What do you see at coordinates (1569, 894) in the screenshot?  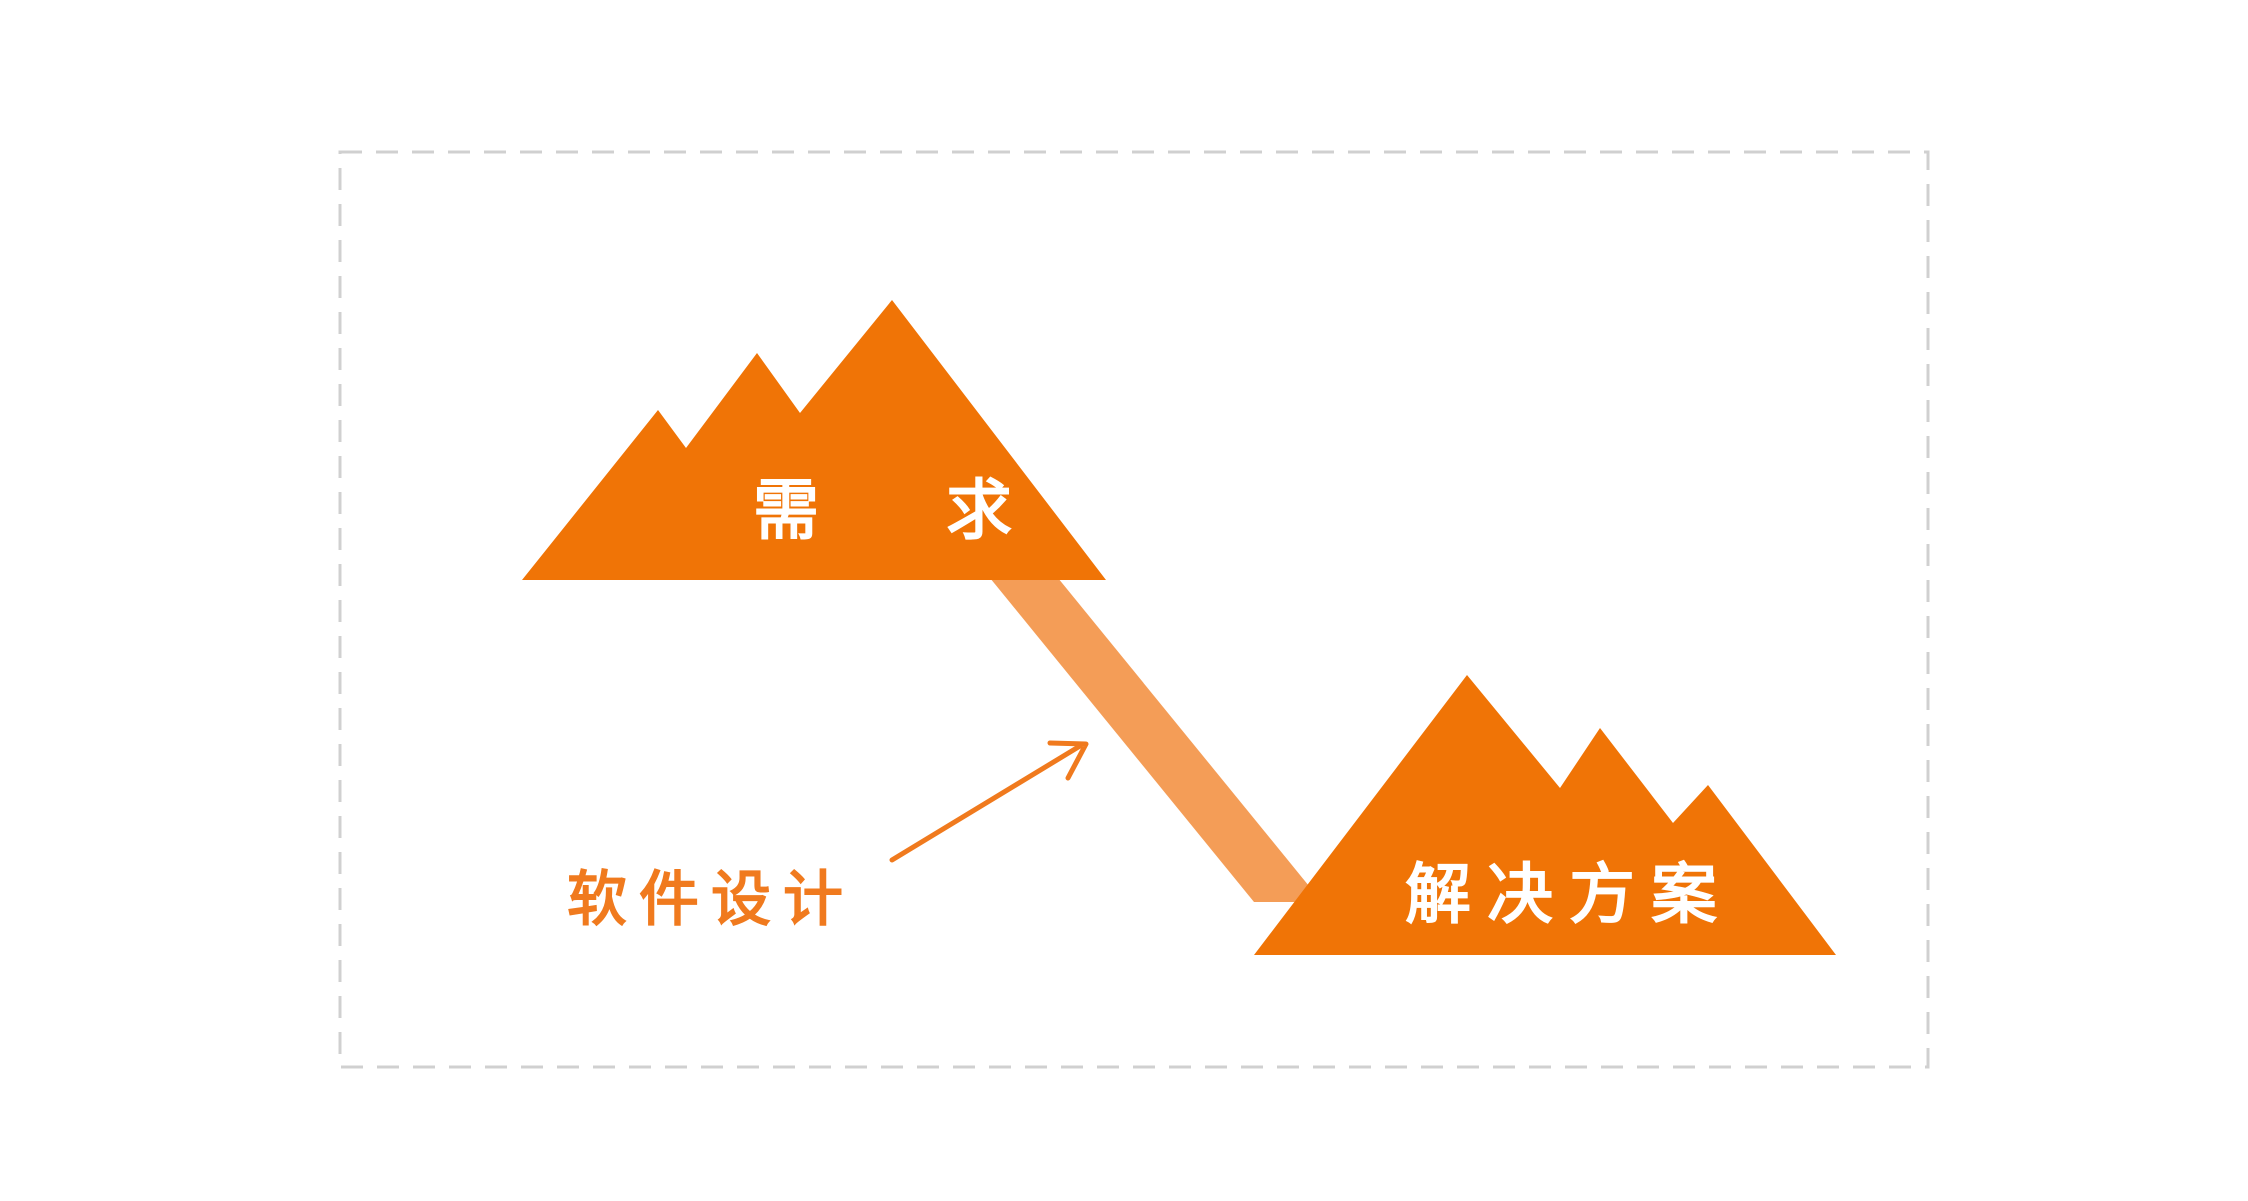 I see `bottom-mountain-label: 解决方案` at bounding box center [1569, 894].